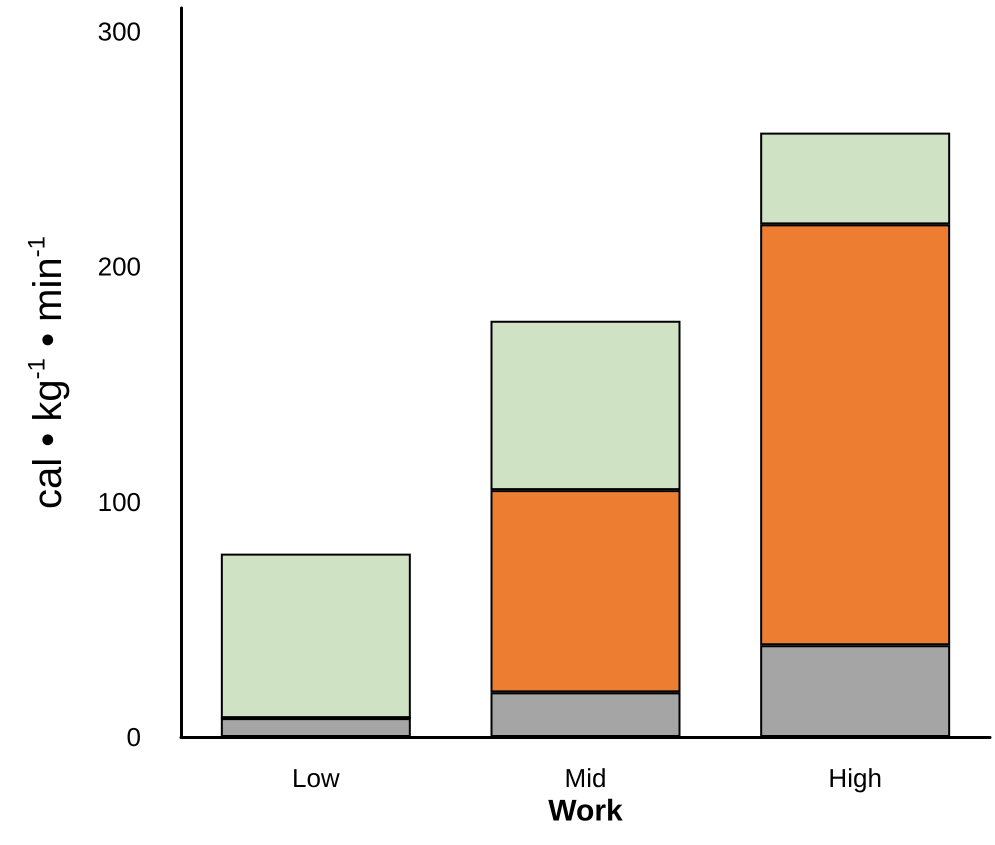 This screenshot has width=995, height=845. What do you see at coordinates (133, 737) in the screenshot?
I see `y-tick-label: 0` at bounding box center [133, 737].